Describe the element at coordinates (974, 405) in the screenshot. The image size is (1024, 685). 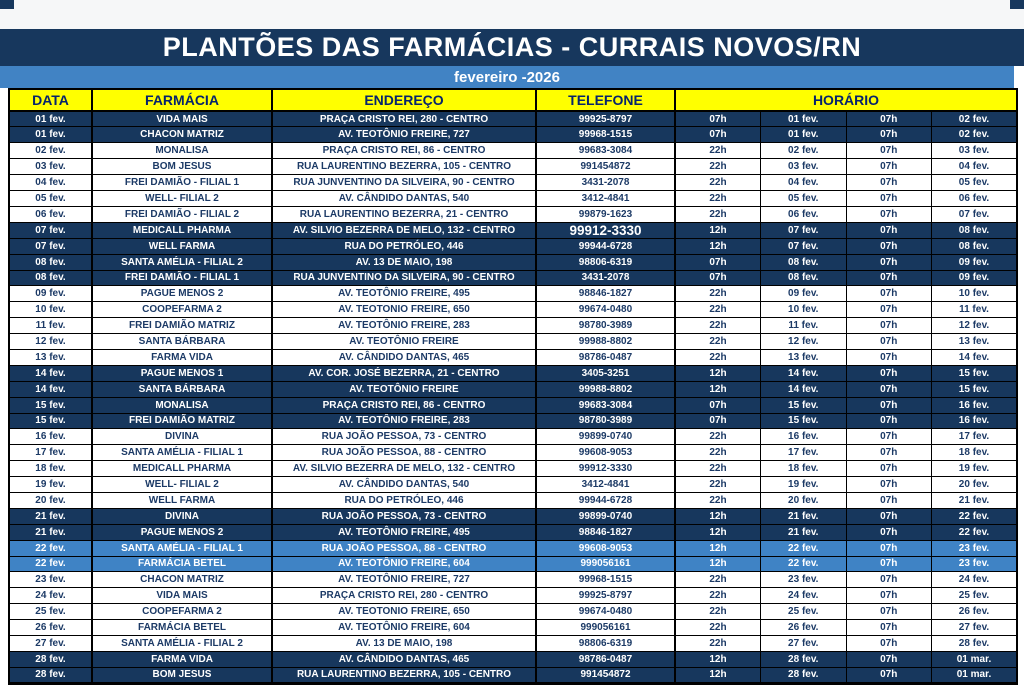
I see `end-date-cell: 16 fev.` at that location.